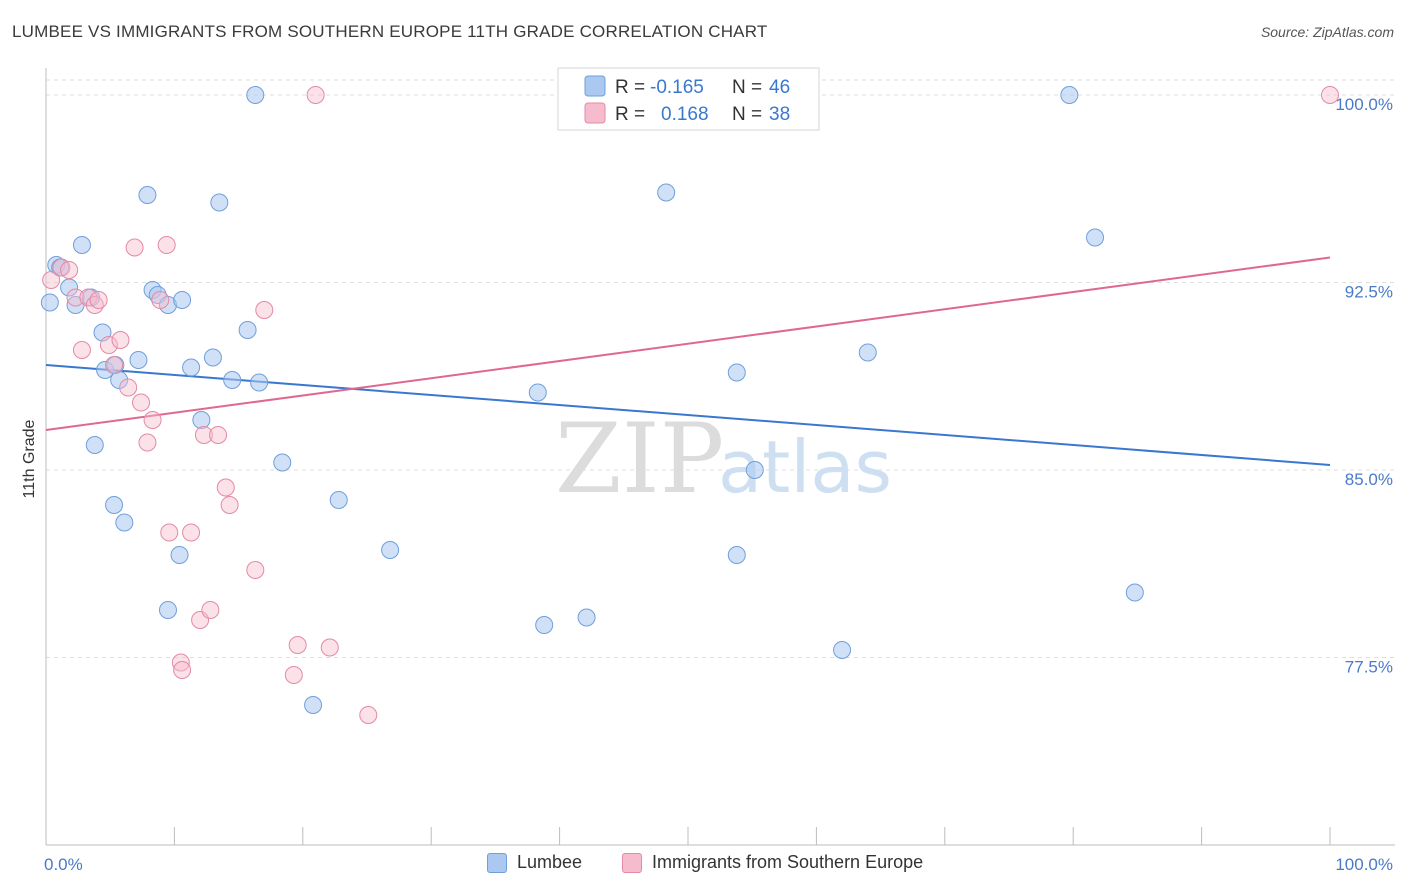  What do you see at coordinates (805, 467) in the screenshot?
I see `watermark-atlas: atlas` at bounding box center [805, 467].